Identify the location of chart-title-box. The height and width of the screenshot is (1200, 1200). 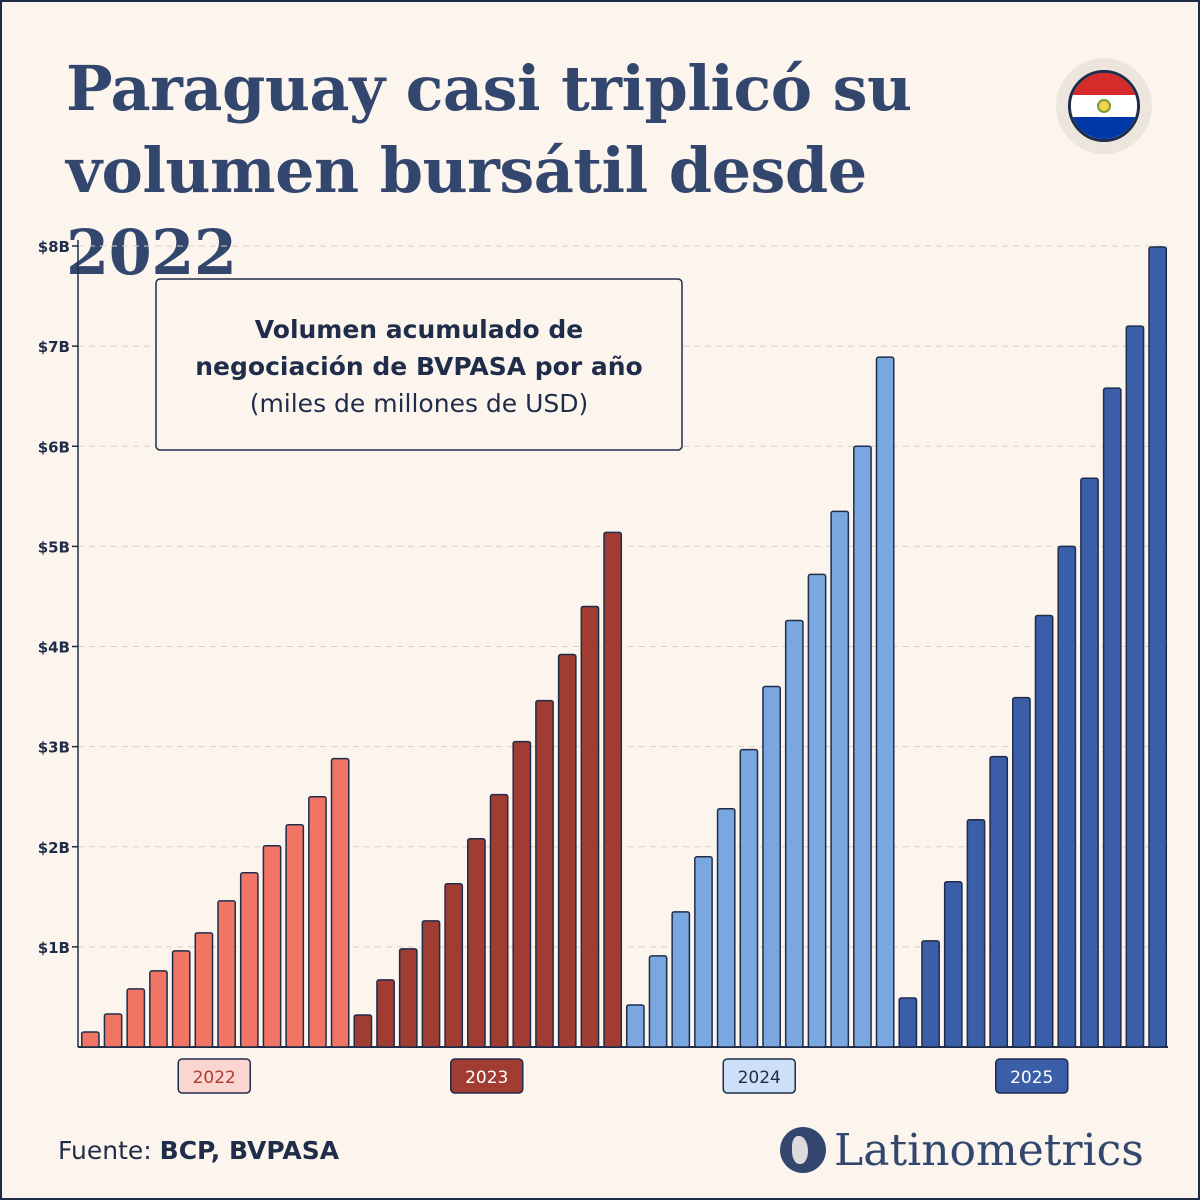
(419, 364).